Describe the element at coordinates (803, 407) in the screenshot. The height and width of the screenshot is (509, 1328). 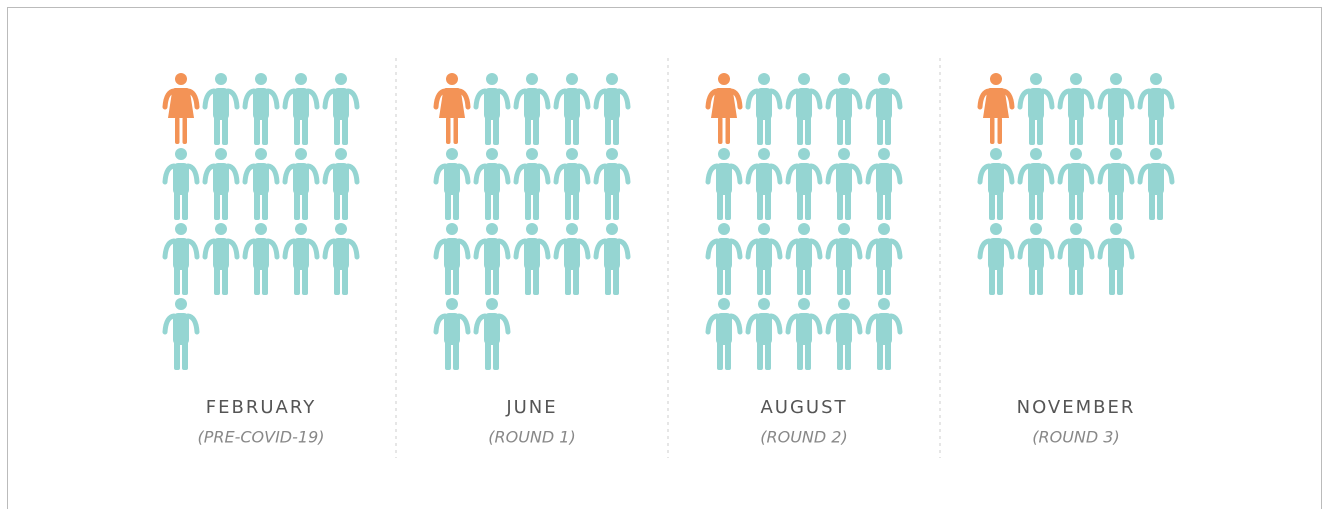
I see `category-label: AUGUST` at that location.